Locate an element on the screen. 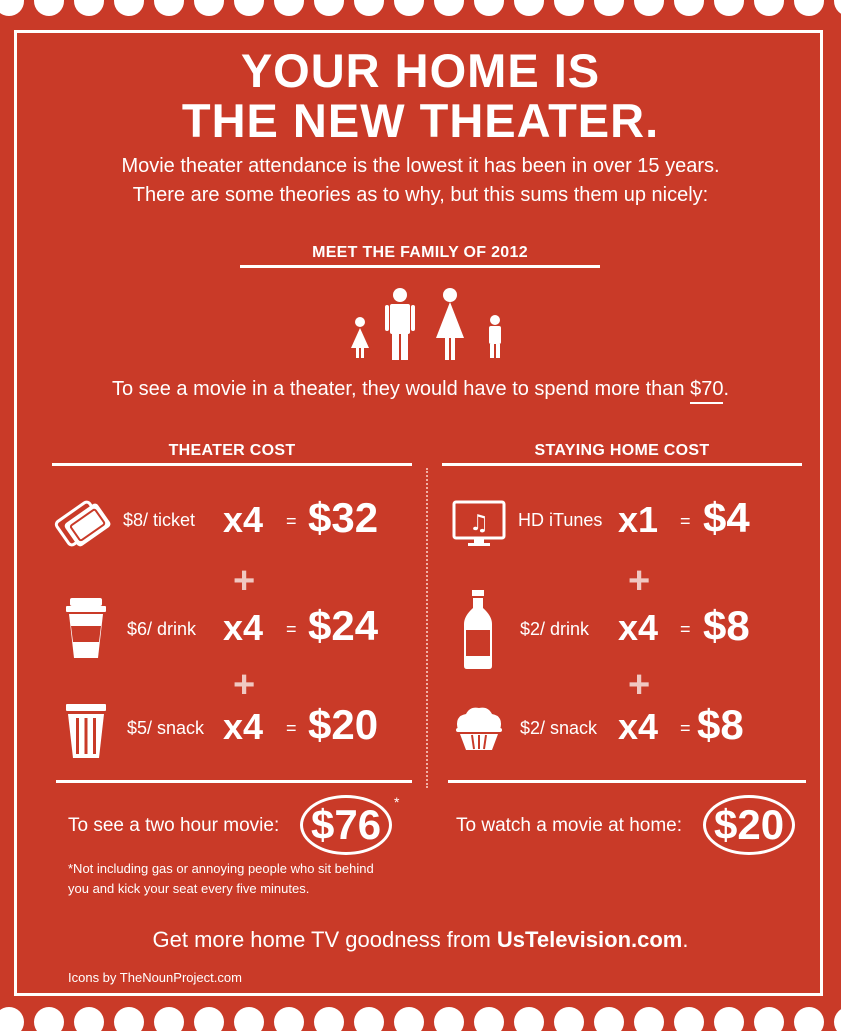 This screenshot has width=841, height=1031. family-heading: MEET THE FAMILY OF 2012 is located at coordinates (420, 252).